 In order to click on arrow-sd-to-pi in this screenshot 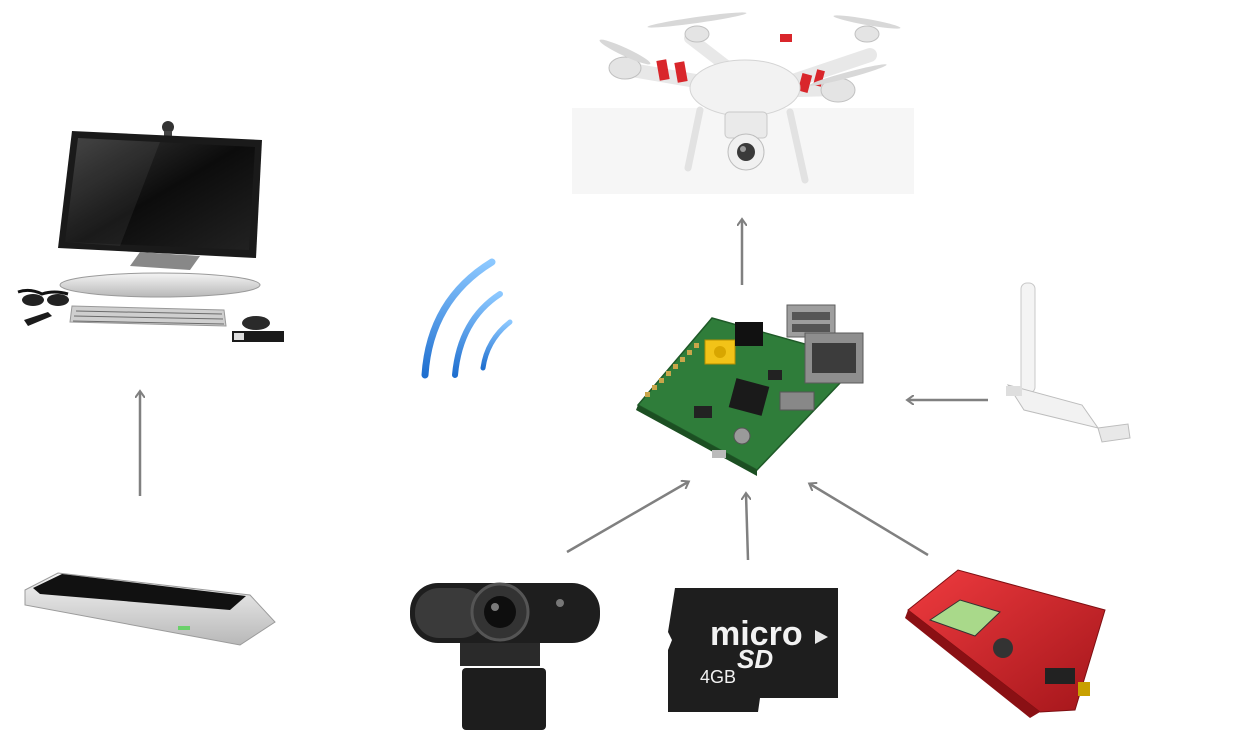, I will do `click(747, 527)`.